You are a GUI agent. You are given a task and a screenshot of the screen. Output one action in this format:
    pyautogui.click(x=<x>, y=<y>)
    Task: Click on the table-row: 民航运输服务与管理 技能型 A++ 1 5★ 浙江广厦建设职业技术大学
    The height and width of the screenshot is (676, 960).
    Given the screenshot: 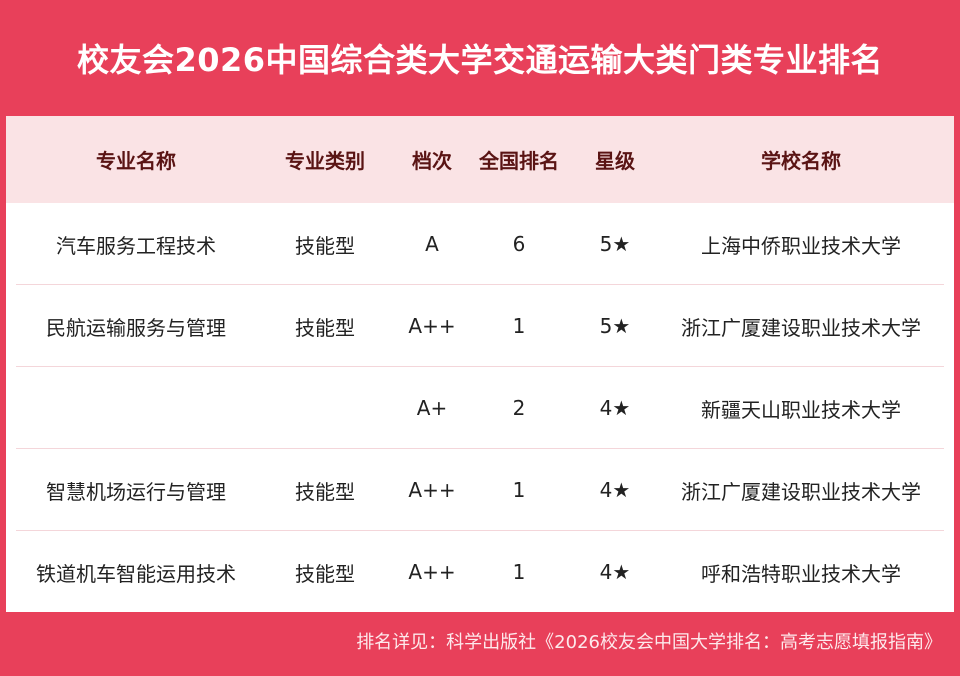 What is the action you would take?
    pyautogui.click(x=480, y=326)
    